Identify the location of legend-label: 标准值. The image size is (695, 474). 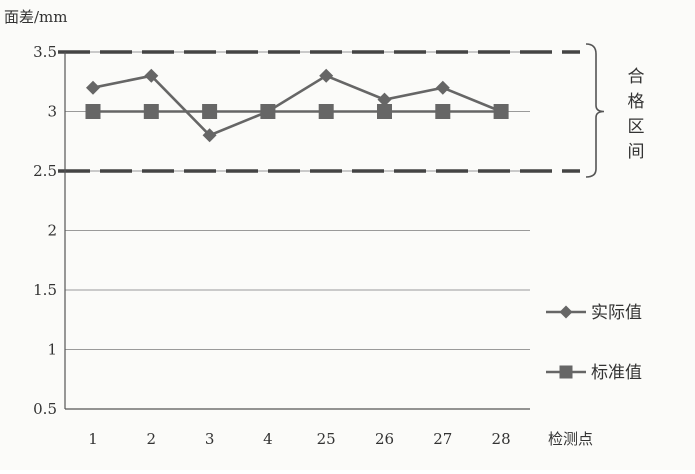
(616, 373).